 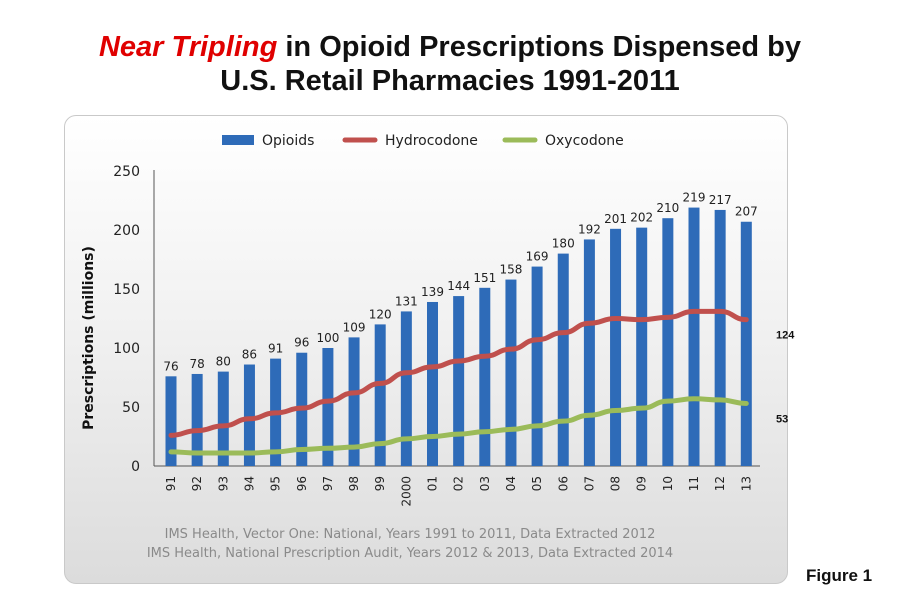 I want to click on x-tick-label: 93, so click(x=223, y=483).